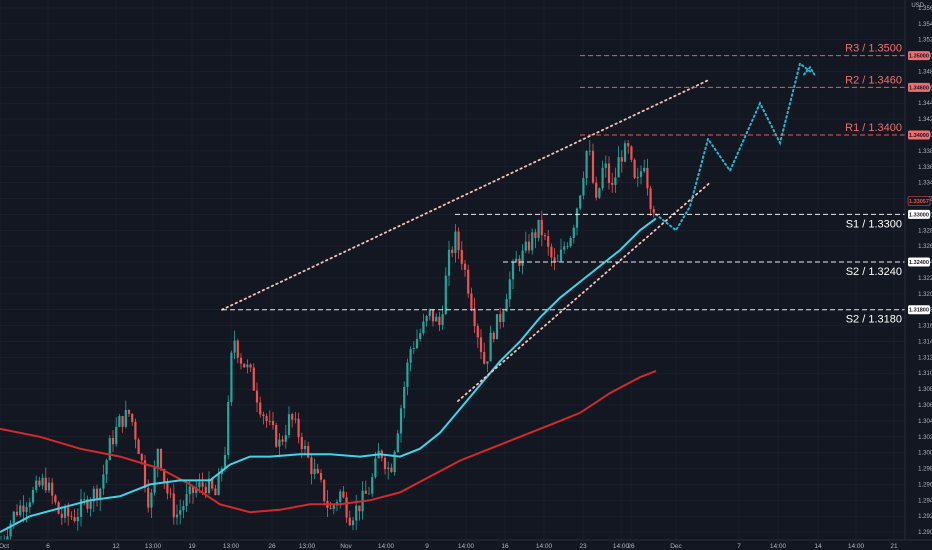 Image resolution: width=932 pixels, height=550 pixels. What do you see at coordinates (925, 231) in the screenshot?
I see `y-tick-label: 1.32800` at bounding box center [925, 231].